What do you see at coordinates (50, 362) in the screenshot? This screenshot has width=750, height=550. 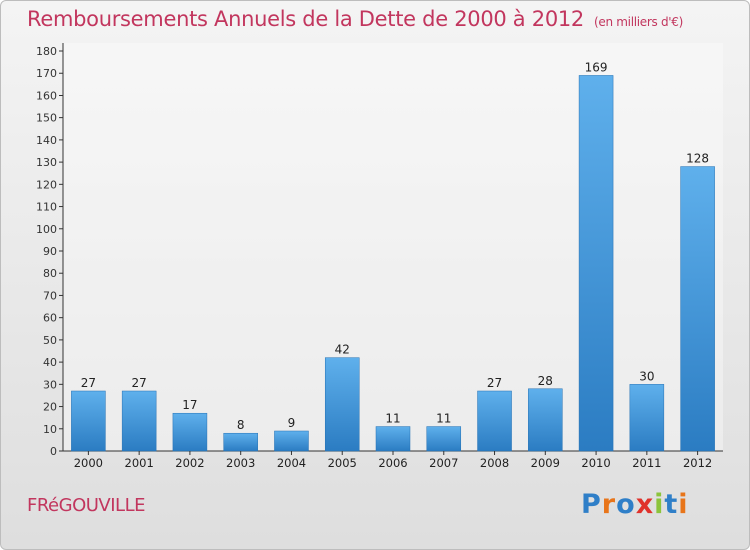 I see `y-tick-label: 40` at bounding box center [50, 362].